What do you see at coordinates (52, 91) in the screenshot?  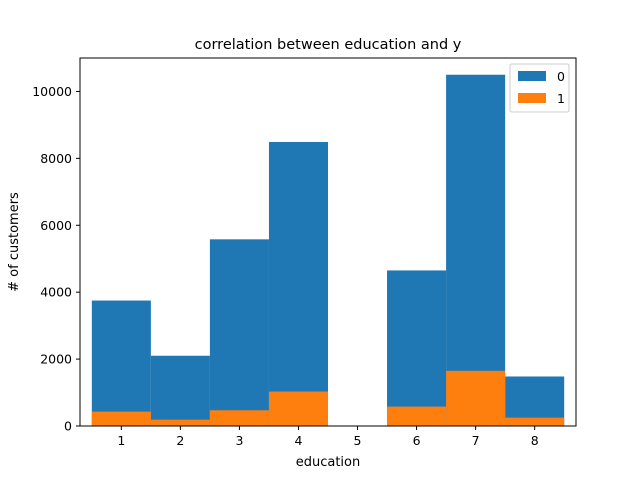 I see `y-tick-label-10000: 10000` at bounding box center [52, 91].